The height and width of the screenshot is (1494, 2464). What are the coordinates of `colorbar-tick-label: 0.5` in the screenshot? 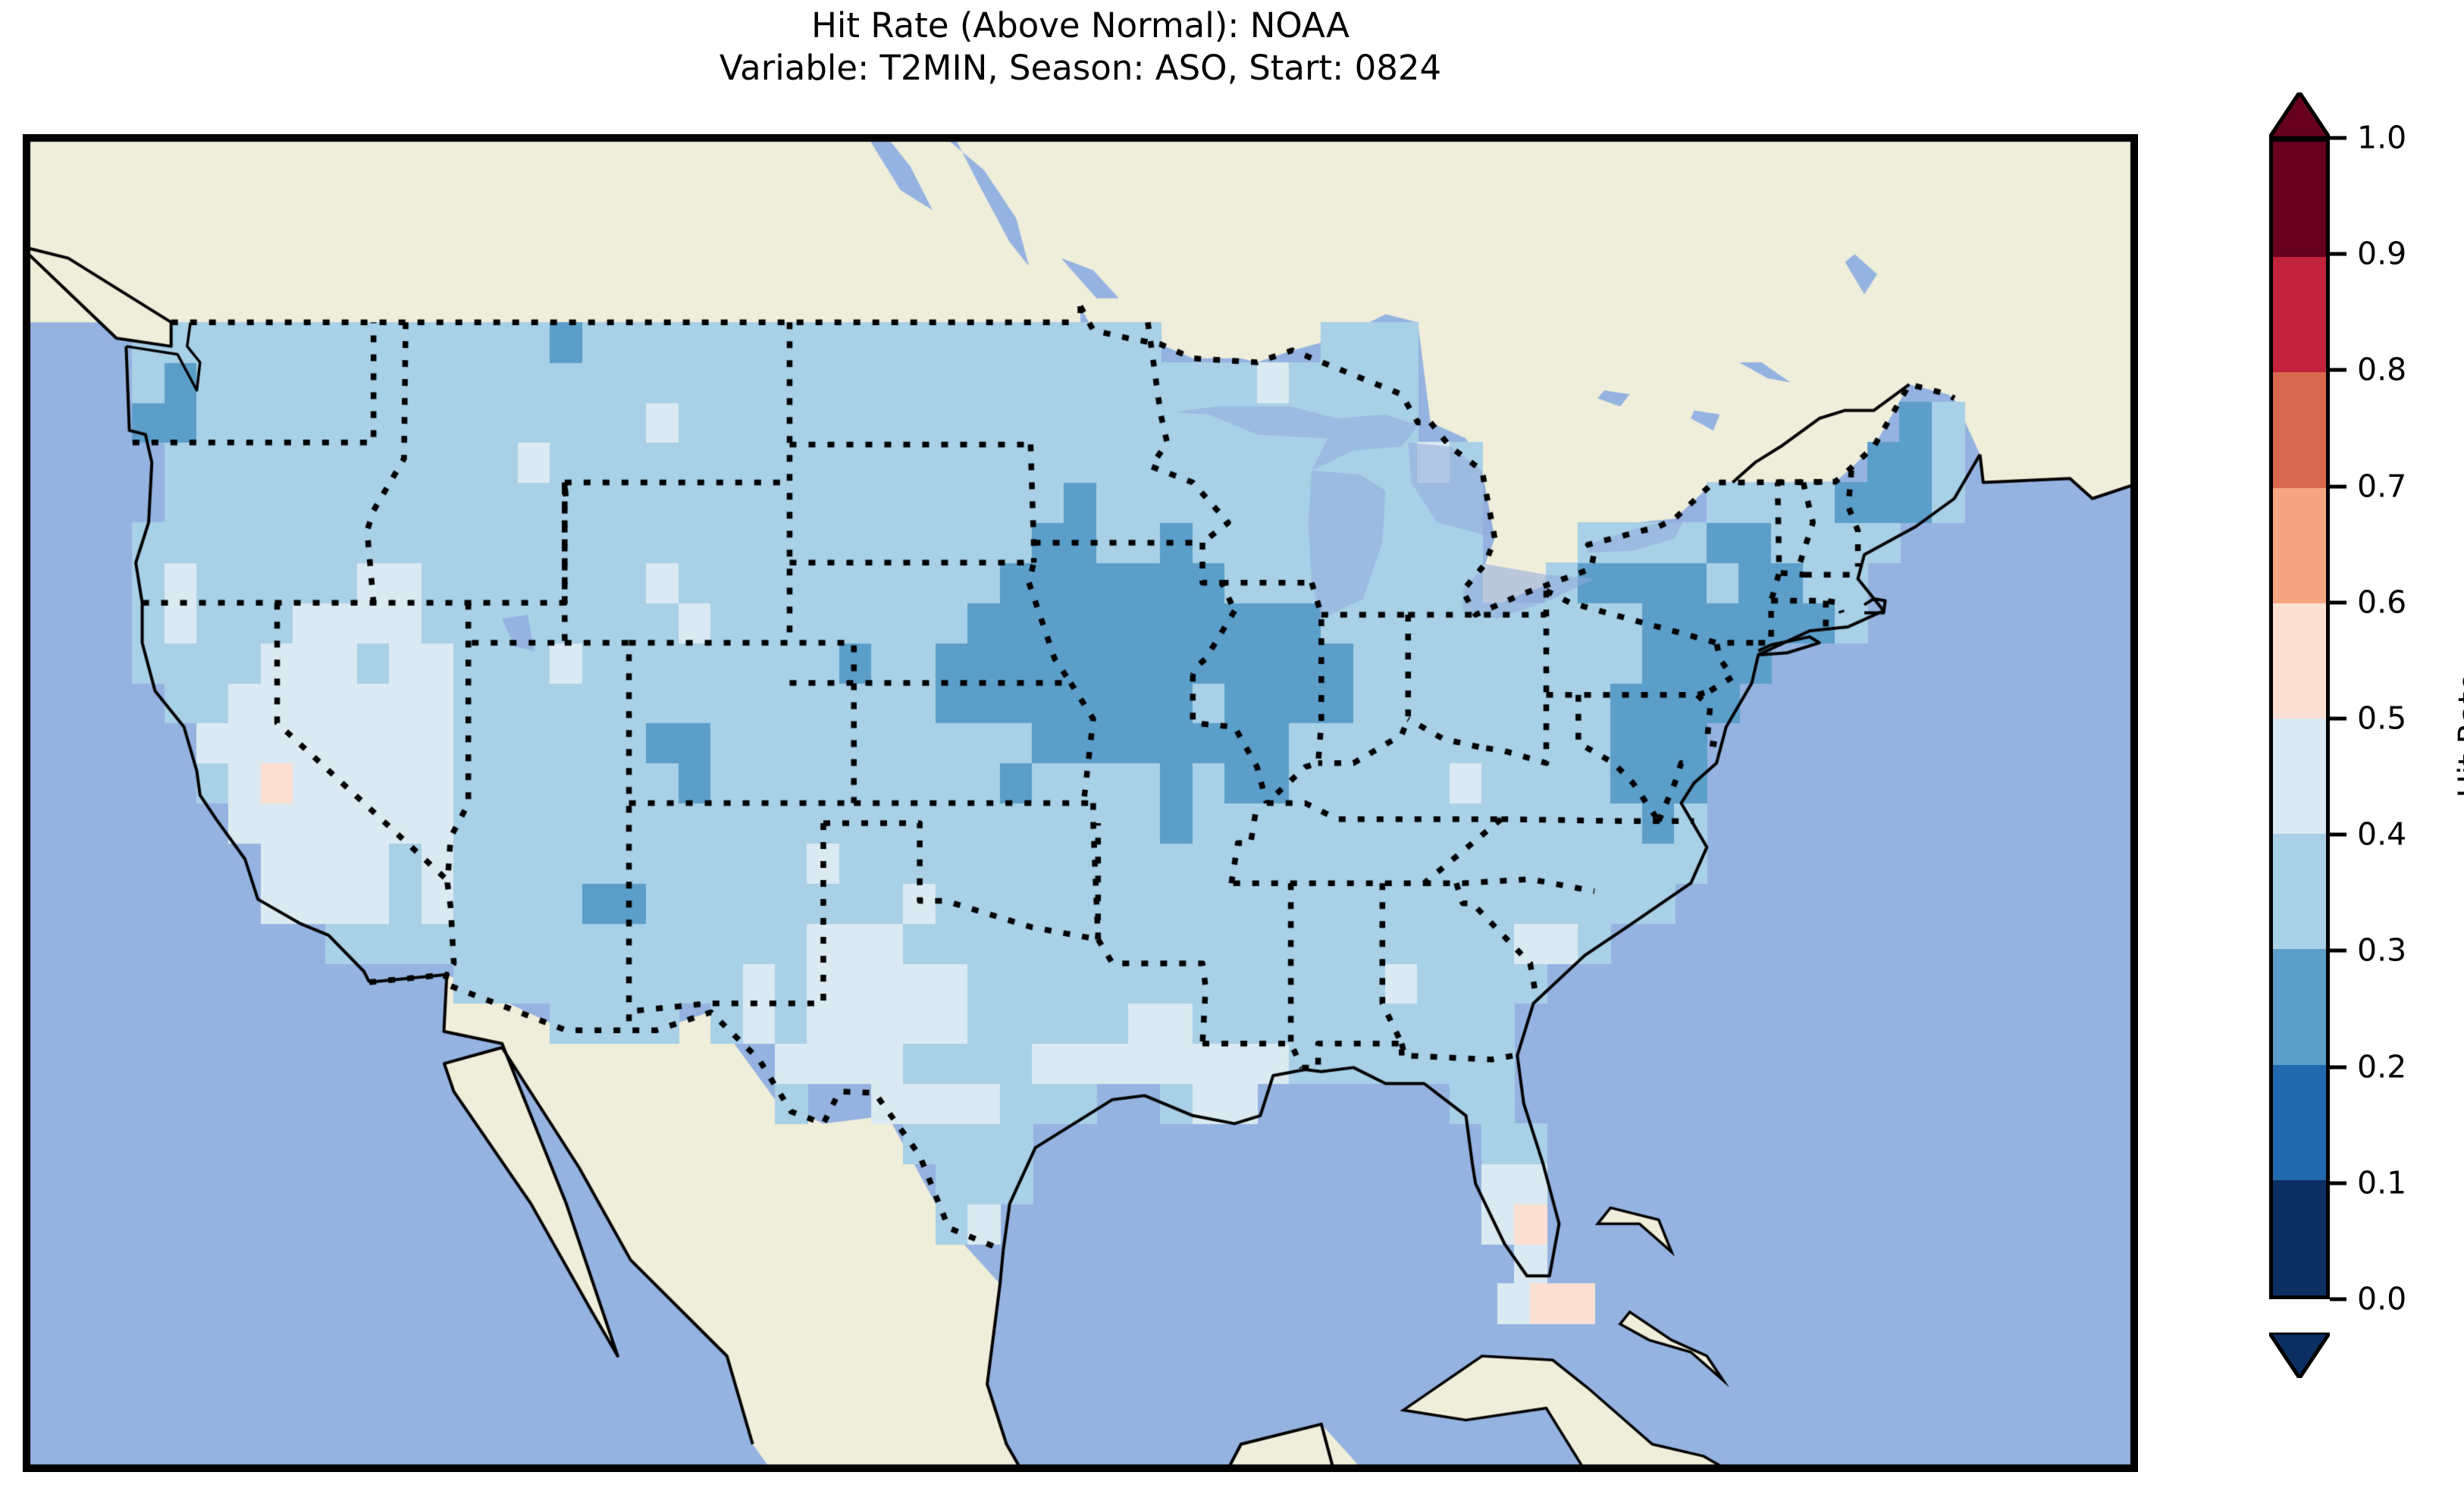 It's located at (2382, 718).